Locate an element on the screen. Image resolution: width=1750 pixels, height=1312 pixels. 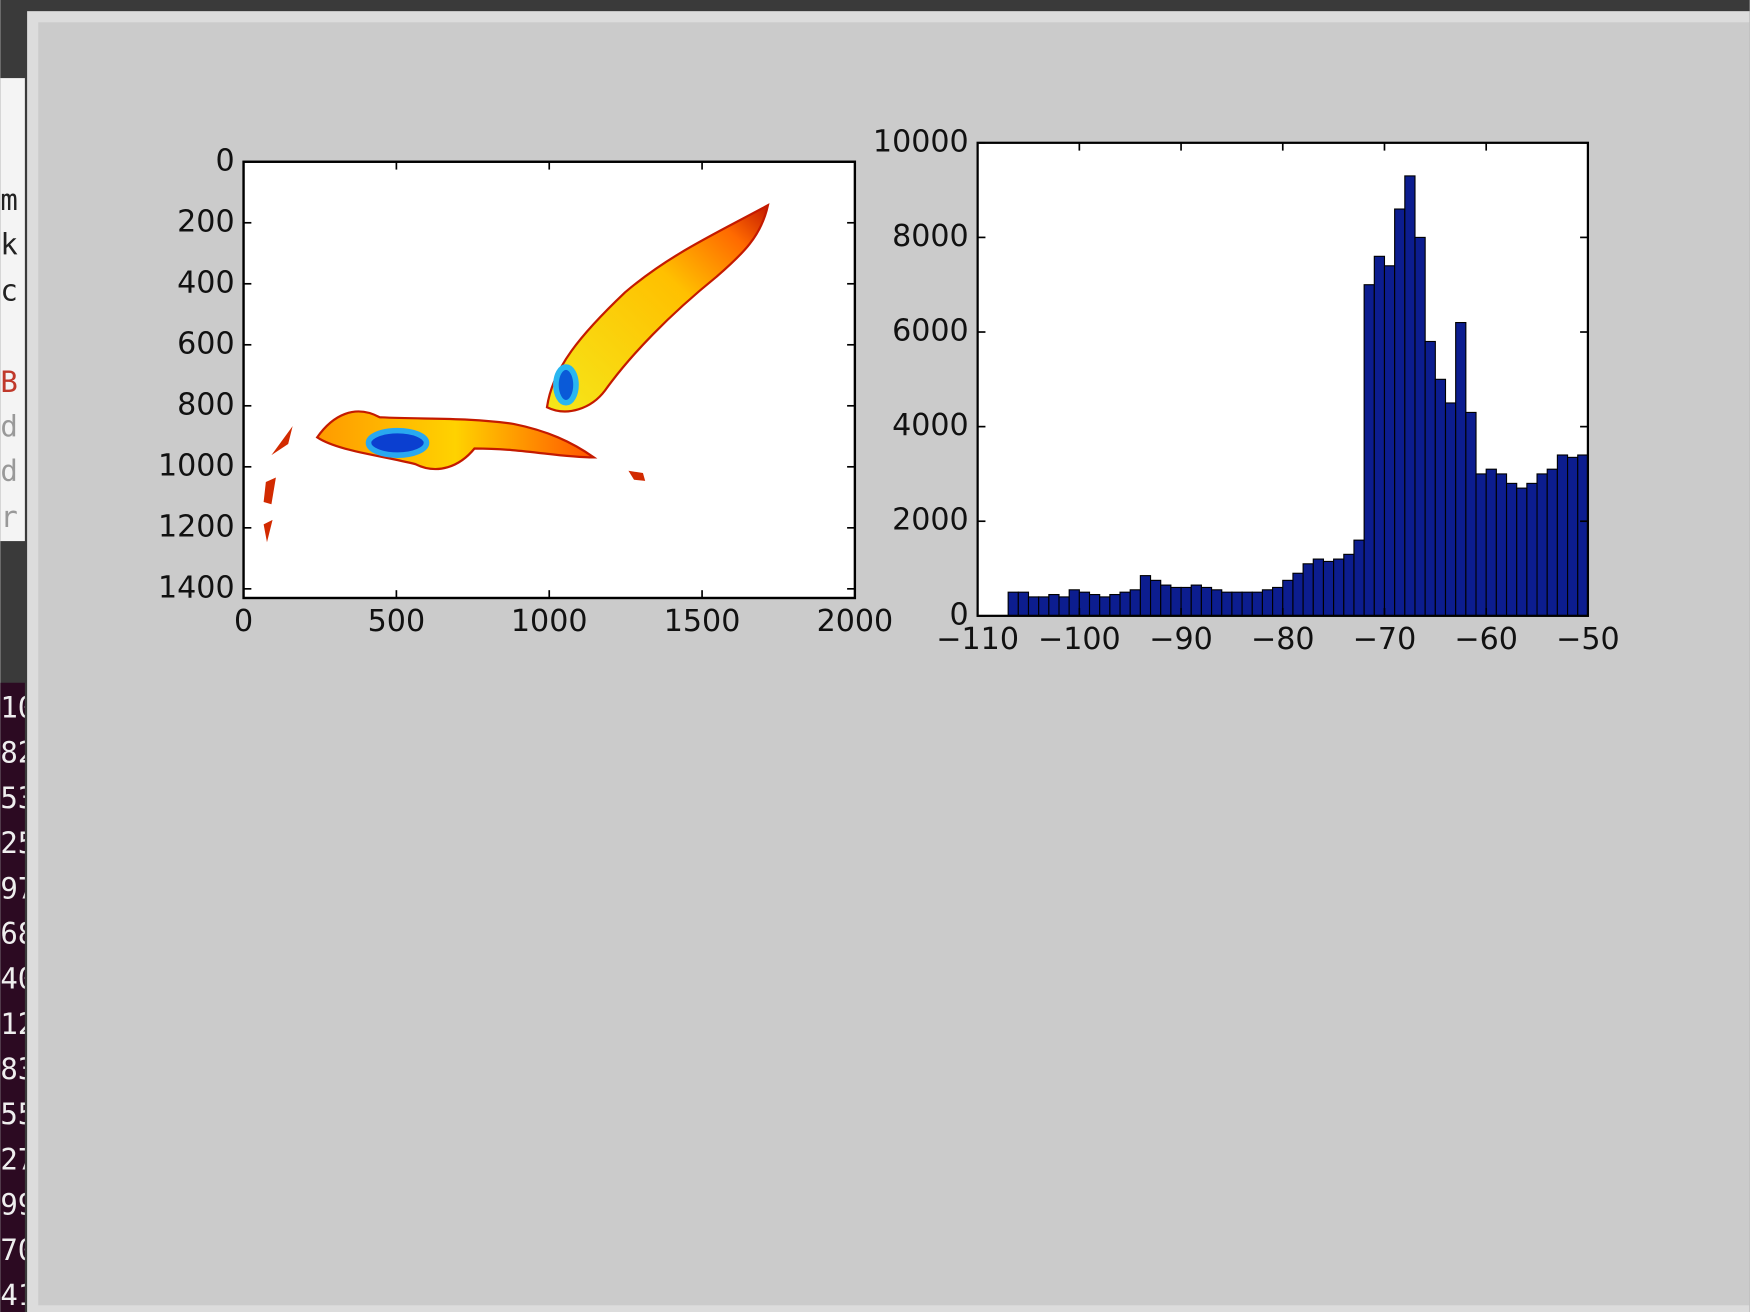
terminal-text: 40 is located at coordinates (17, 979).